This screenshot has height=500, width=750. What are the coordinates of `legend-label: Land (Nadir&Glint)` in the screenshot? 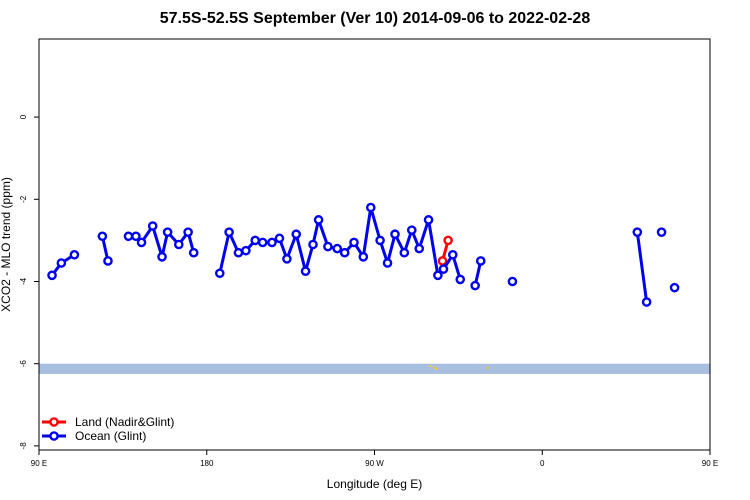 It's located at (124, 422).